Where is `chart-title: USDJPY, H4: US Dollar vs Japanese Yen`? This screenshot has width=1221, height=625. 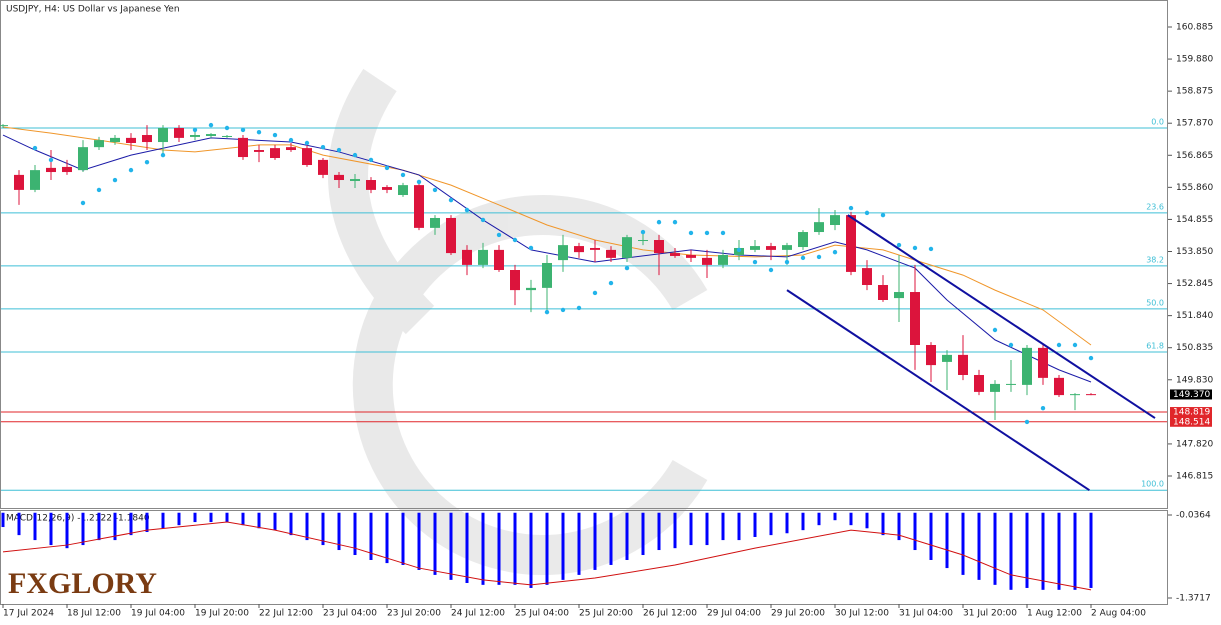 chart-title: USDJPY, H4: US Dollar vs Japanese Yen is located at coordinates (93, 10).